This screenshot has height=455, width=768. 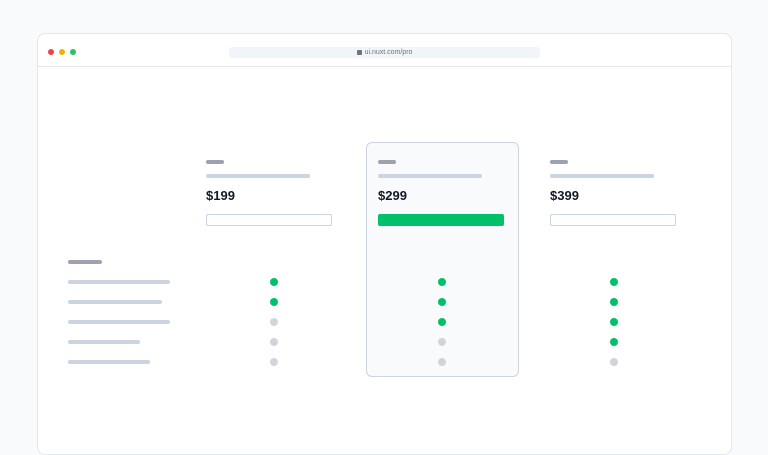 What do you see at coordinates (73, 52) in the screenshot?
I see `maximize-dot-icon` at bounding box center [73, 52].